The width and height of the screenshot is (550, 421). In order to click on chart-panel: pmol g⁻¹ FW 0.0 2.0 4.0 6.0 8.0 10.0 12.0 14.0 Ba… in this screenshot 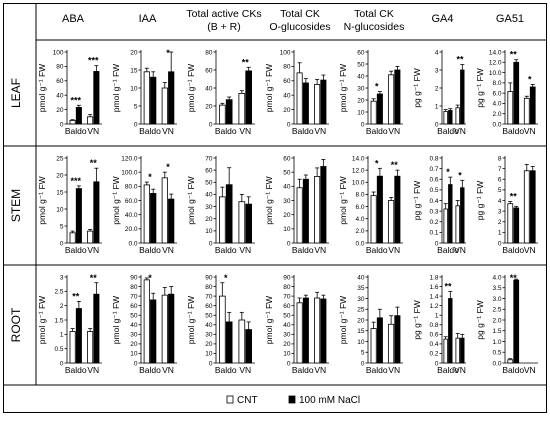, I will do `click(370, 205)`.